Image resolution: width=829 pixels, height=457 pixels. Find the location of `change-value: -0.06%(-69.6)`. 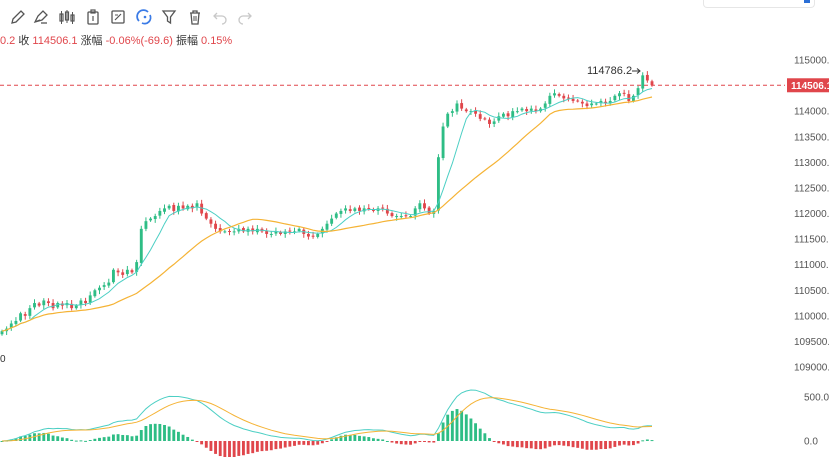

change-value: -0.06%(-69.6) is located at coordinates (139, 41).